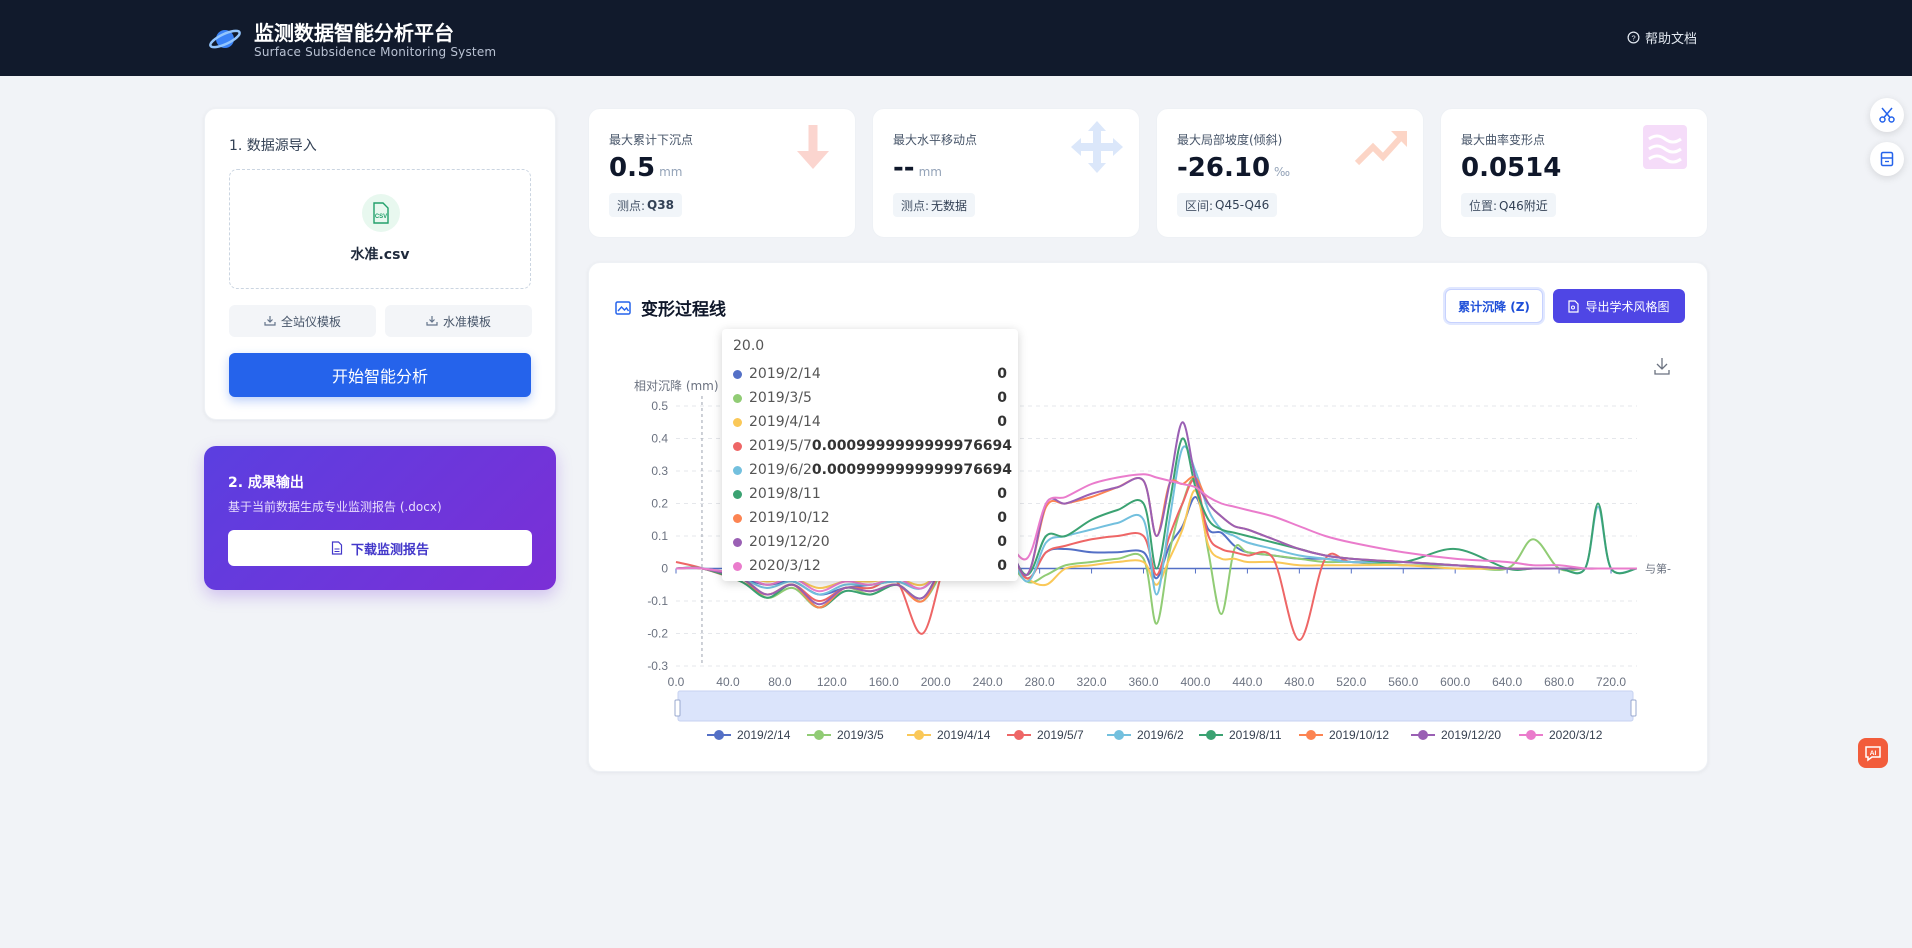  Describe the element at coordinates (1195, 682) in the screenshot. I see `x-tick-label: 400.0` at that location.